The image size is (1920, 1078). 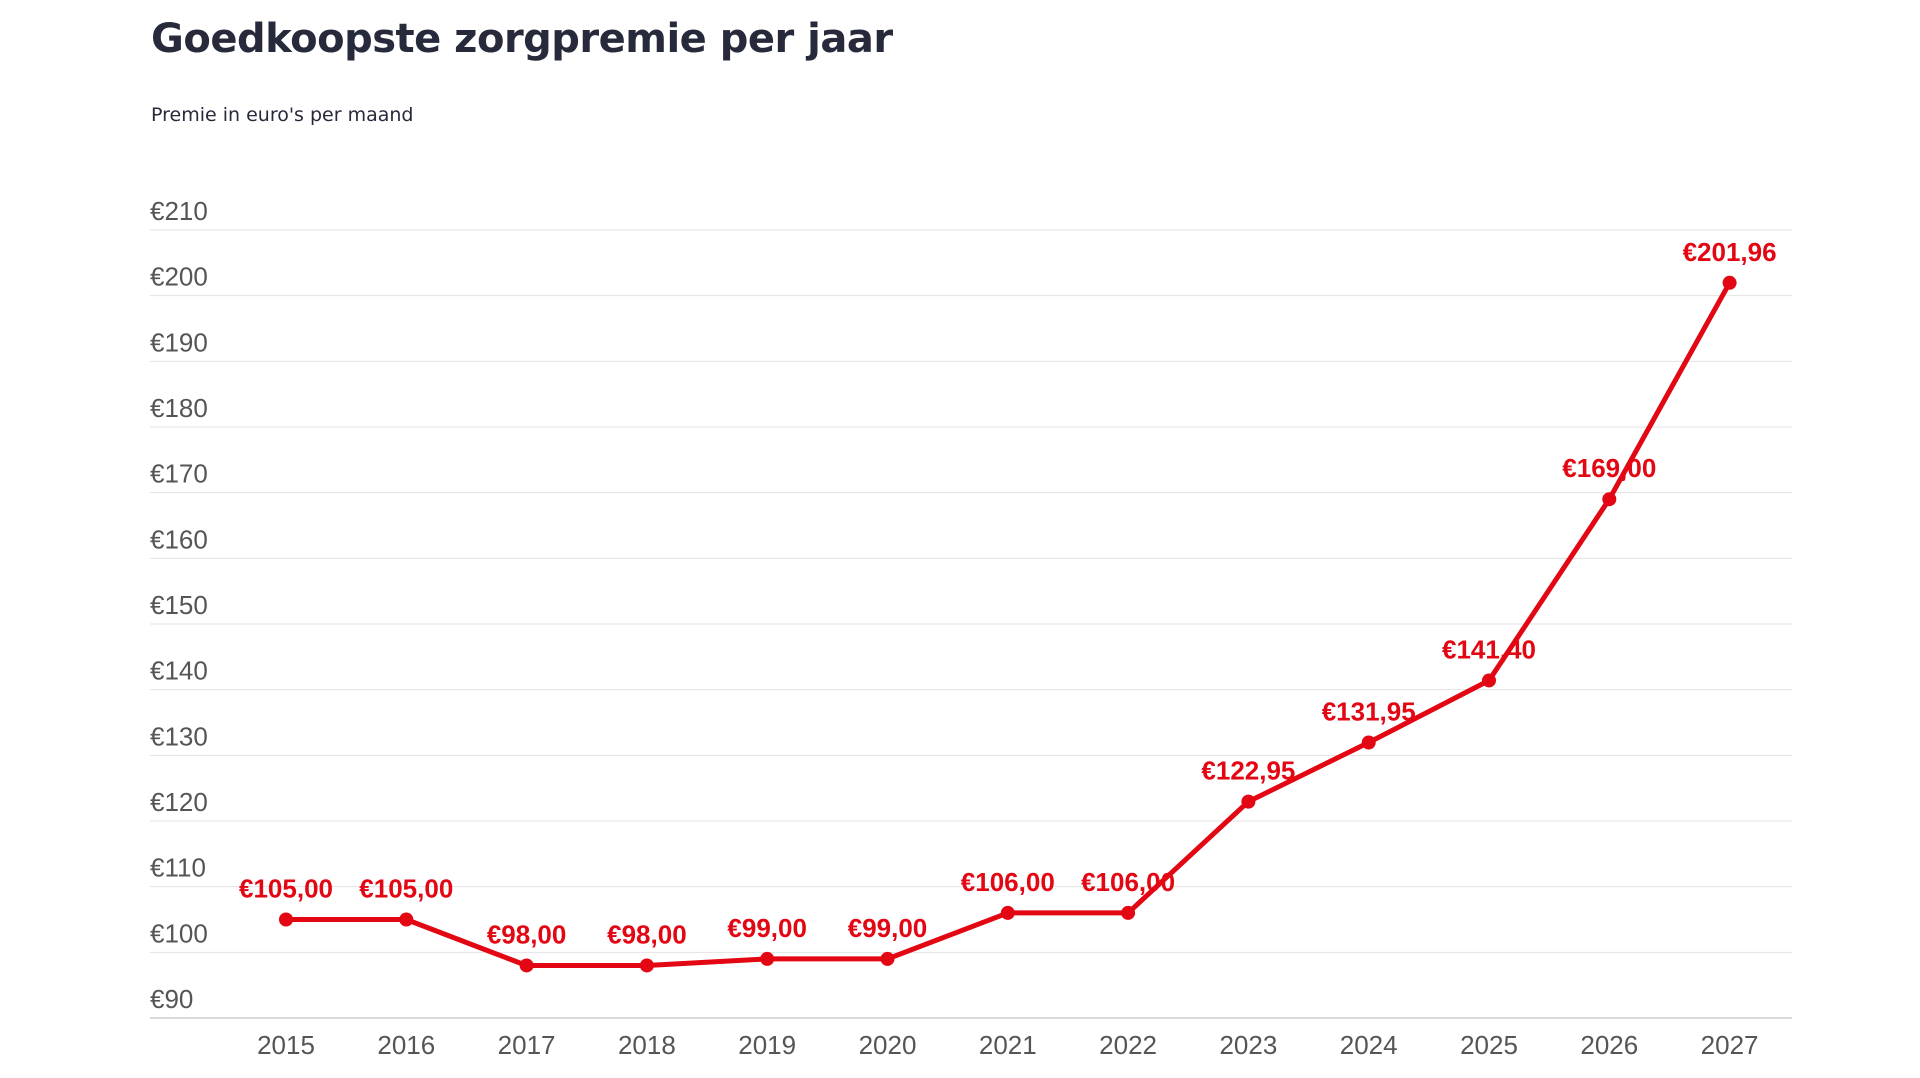 I want to click on y-tick-label: €200, so click(x=179, y=277).